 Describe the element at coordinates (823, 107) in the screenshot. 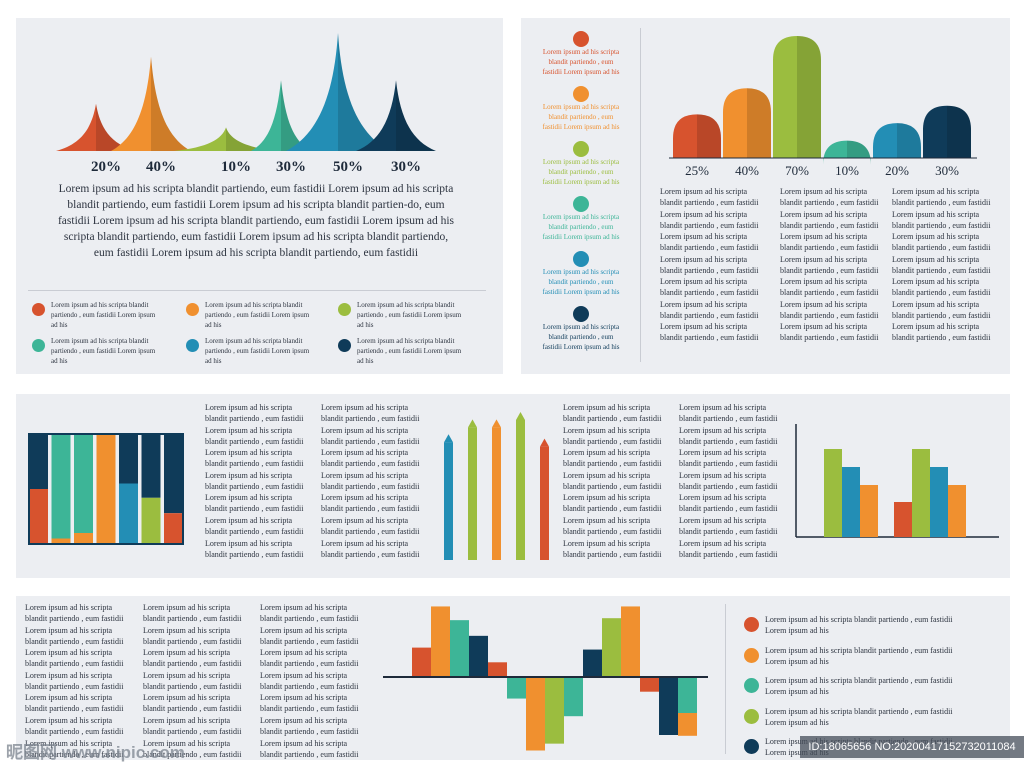

I see `arch-bar-chart: 25% 40% 70% 10% 20% 30%` at that location.